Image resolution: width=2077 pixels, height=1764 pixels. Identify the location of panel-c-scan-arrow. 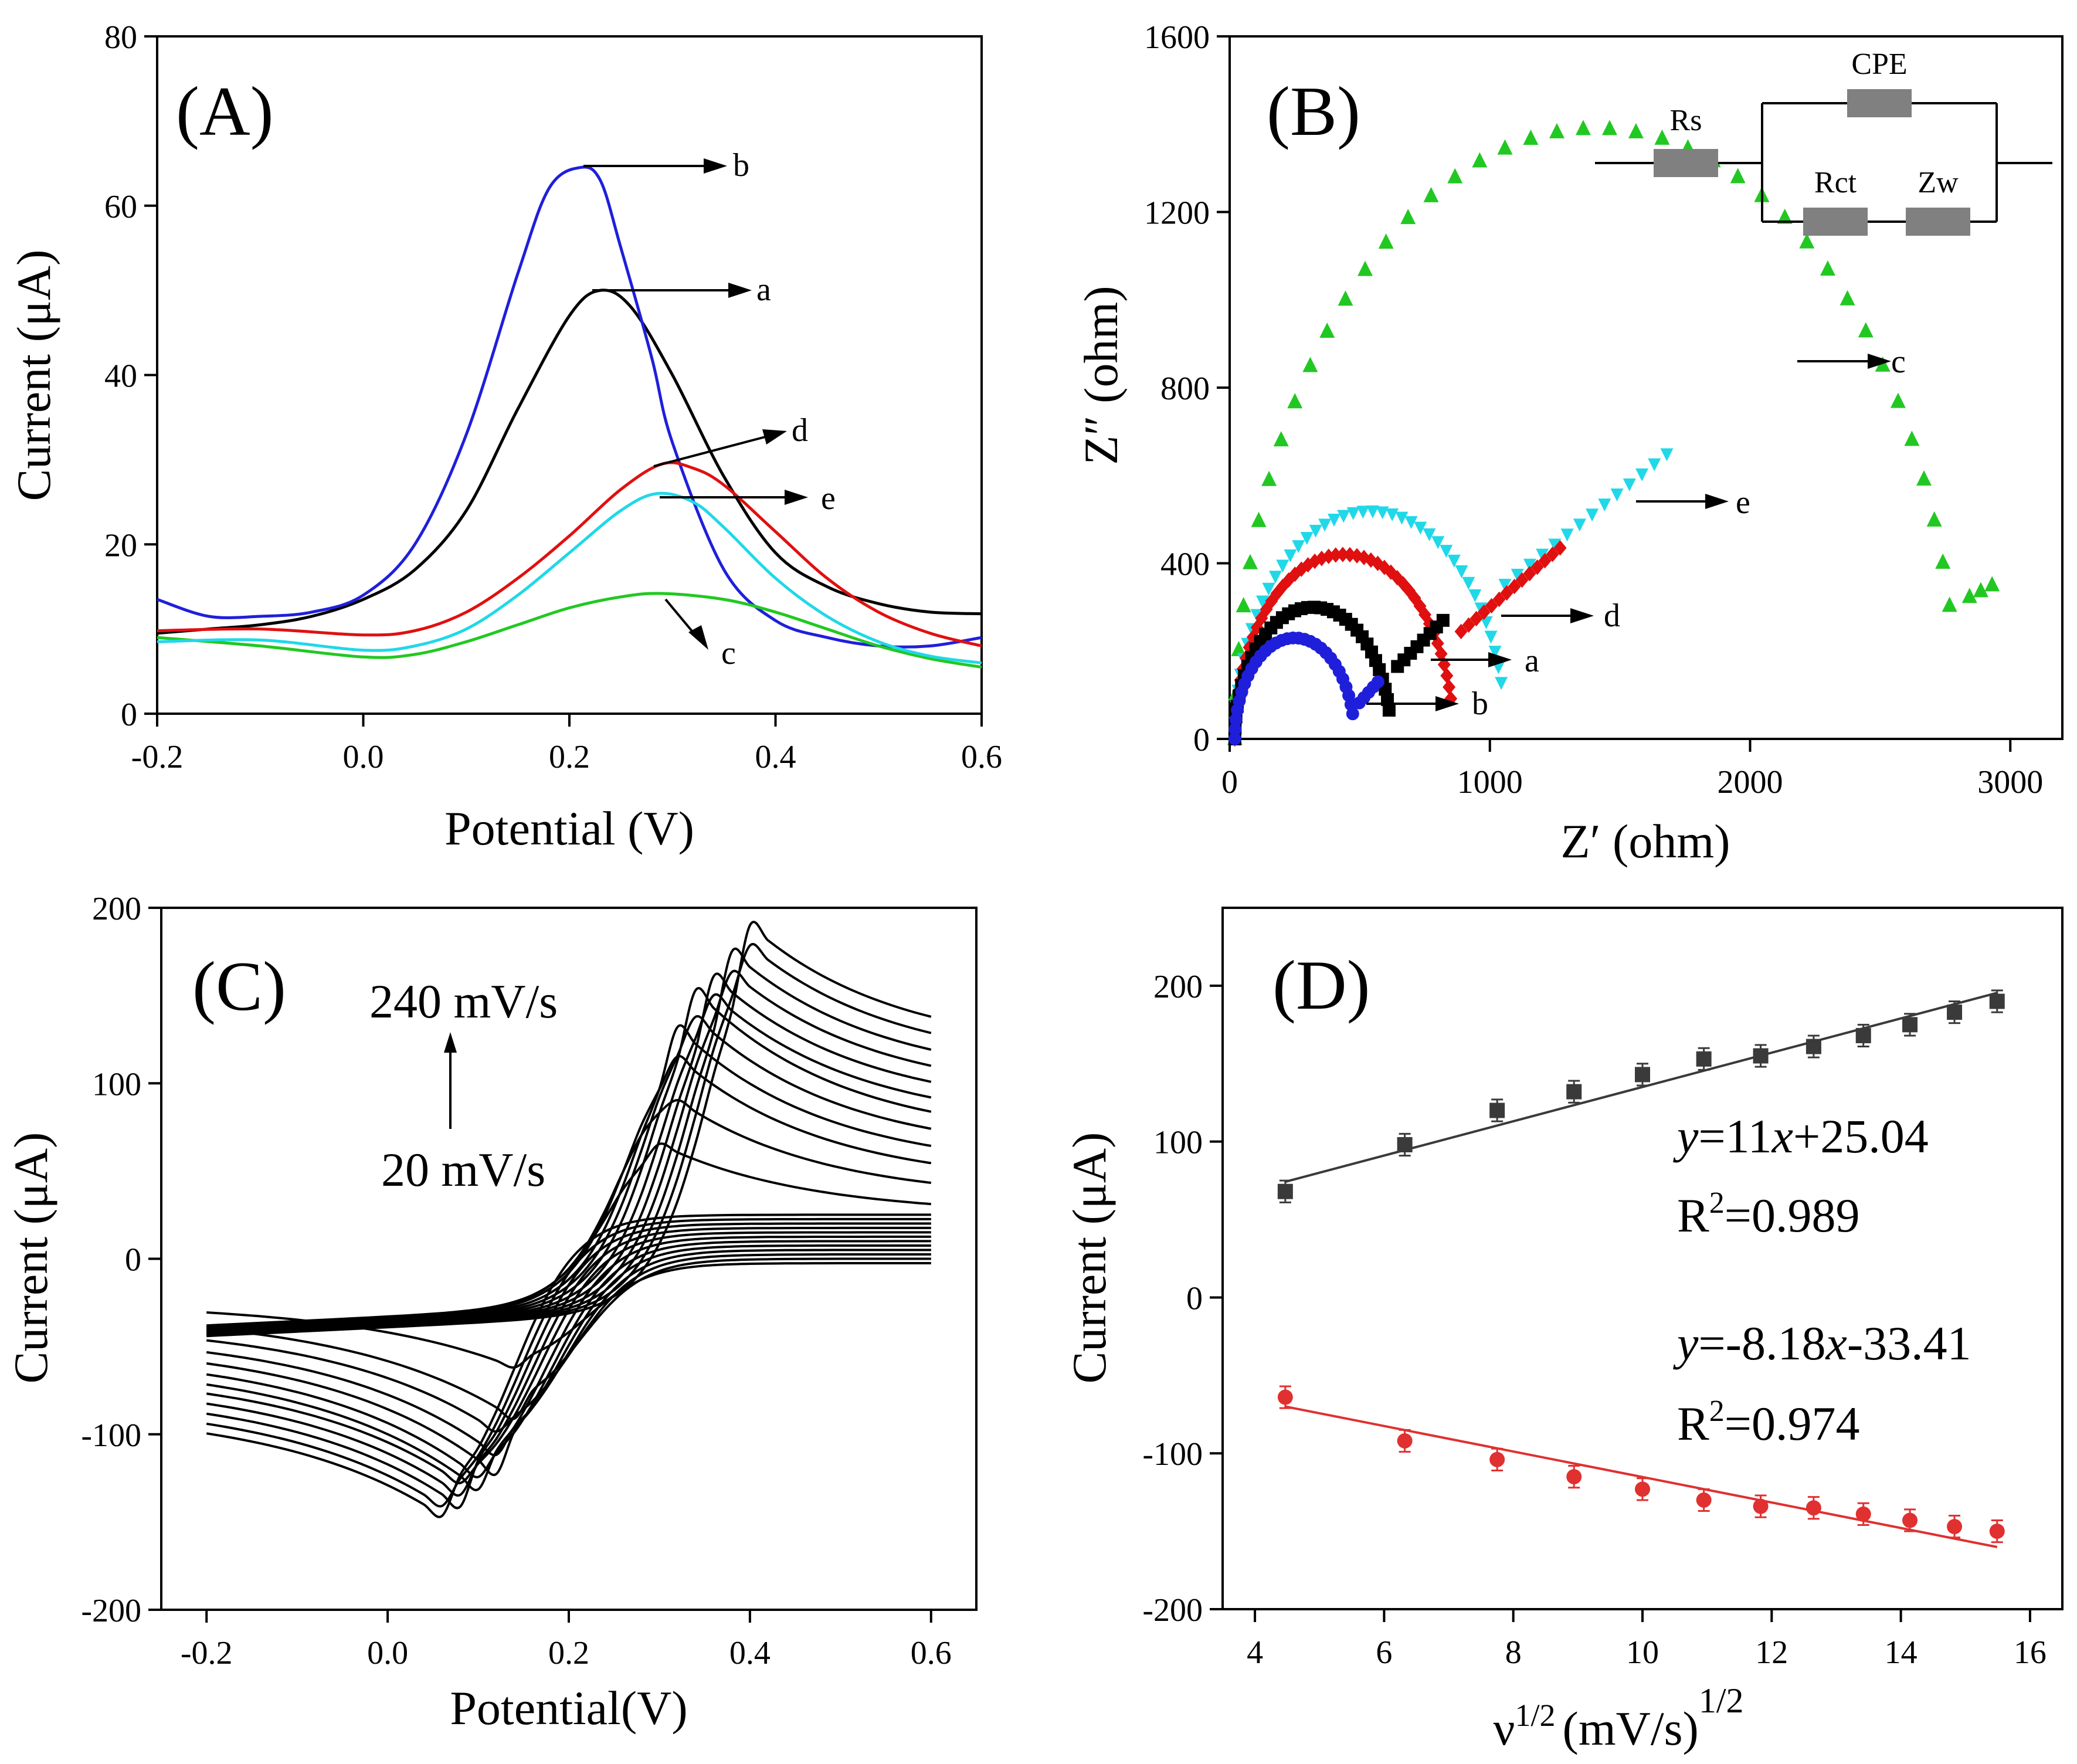
(450, 1080).